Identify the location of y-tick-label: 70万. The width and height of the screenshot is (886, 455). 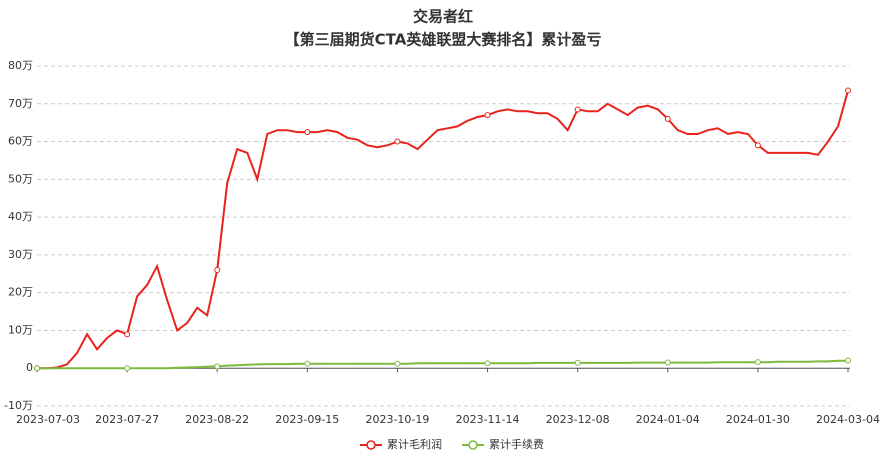
(20, 103).